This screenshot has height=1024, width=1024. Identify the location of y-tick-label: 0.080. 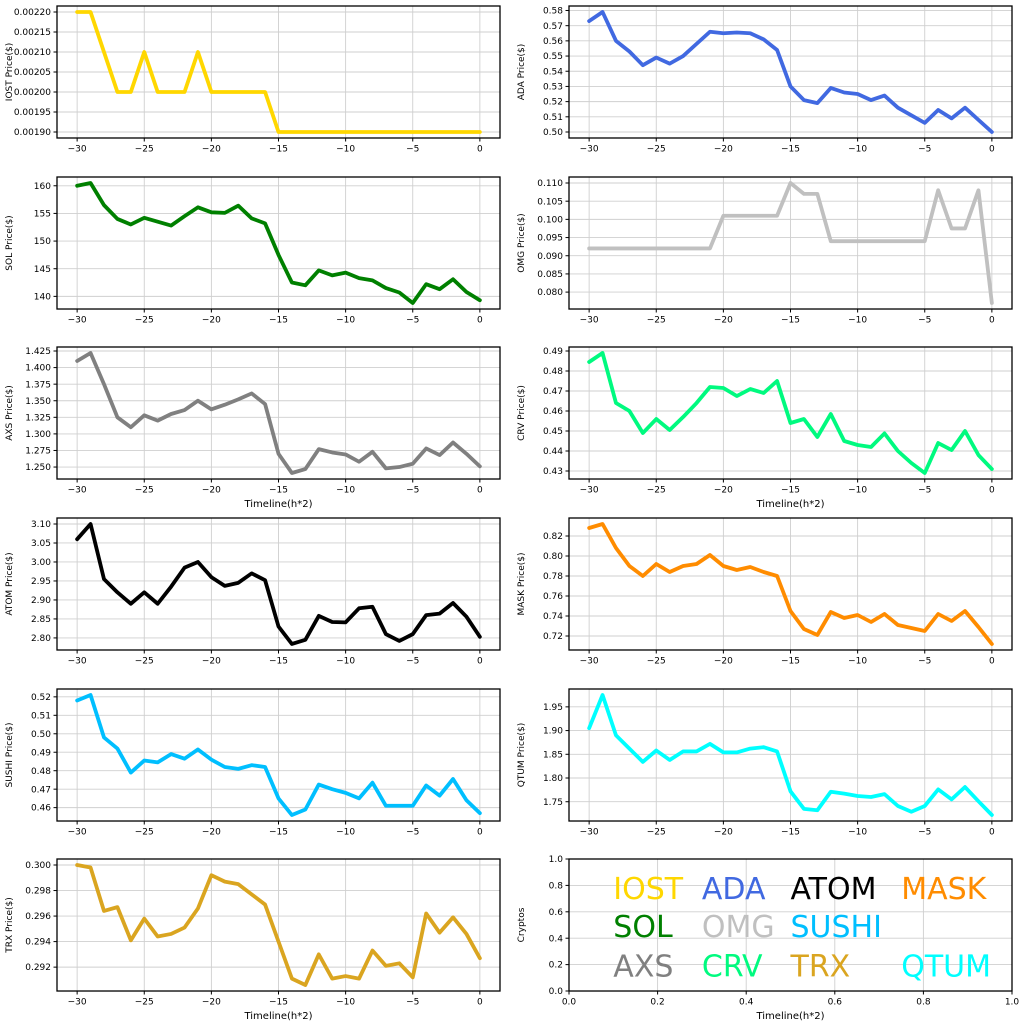
(550, 293).